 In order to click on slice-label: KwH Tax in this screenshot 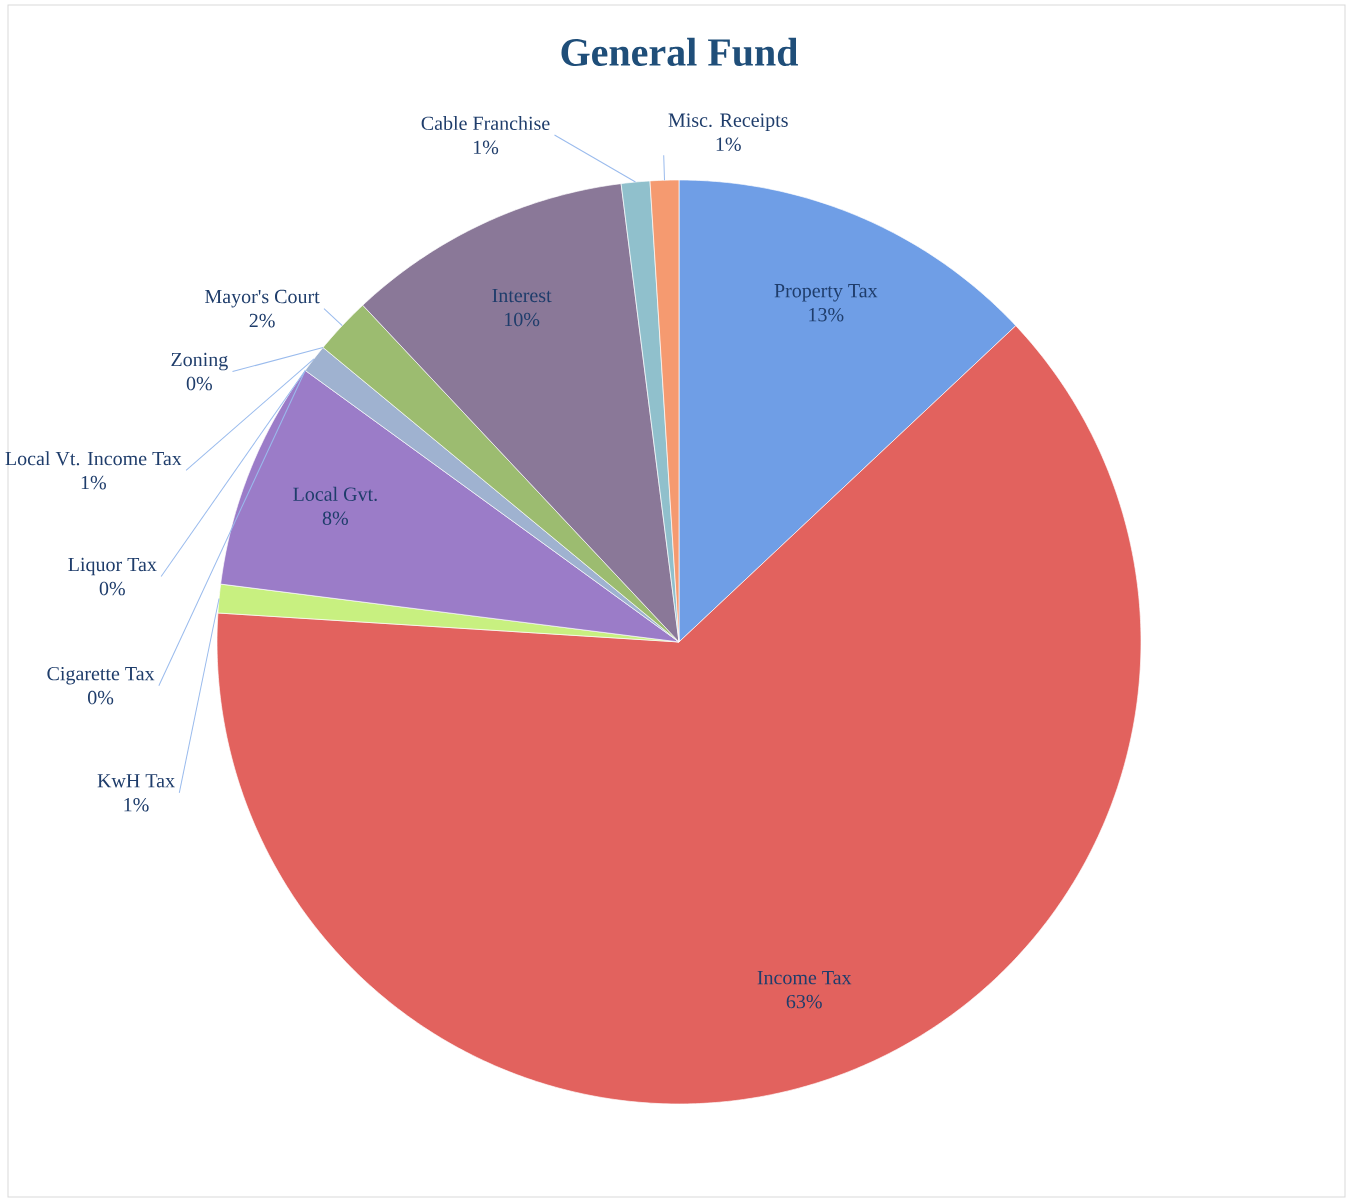, I will do `click(136, 781)`.